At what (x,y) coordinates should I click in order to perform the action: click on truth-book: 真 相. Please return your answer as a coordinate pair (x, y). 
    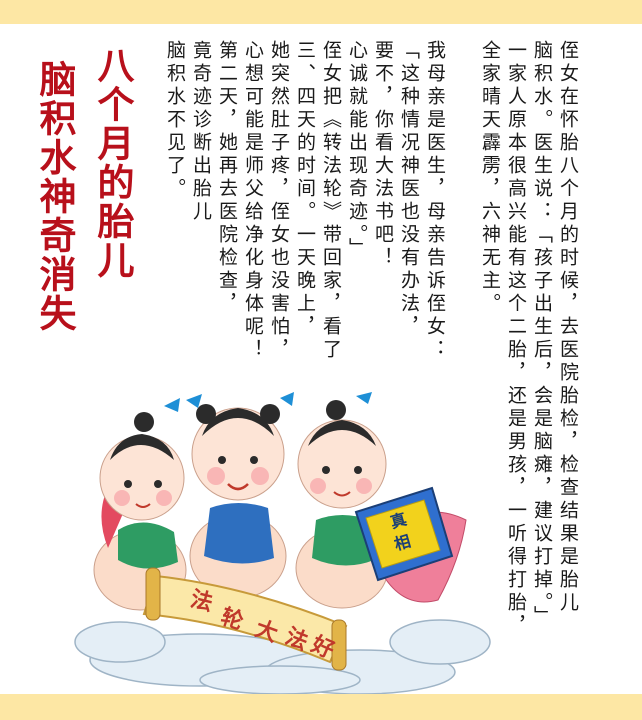
    Looking at the image, I should click on (404, 534).